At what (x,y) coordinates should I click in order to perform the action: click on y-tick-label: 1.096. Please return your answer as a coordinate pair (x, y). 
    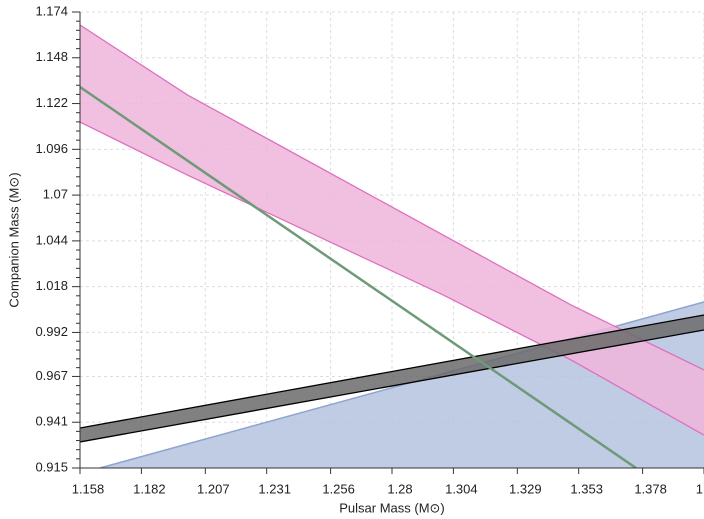
    Looking at the image, I should click on (51, 148).